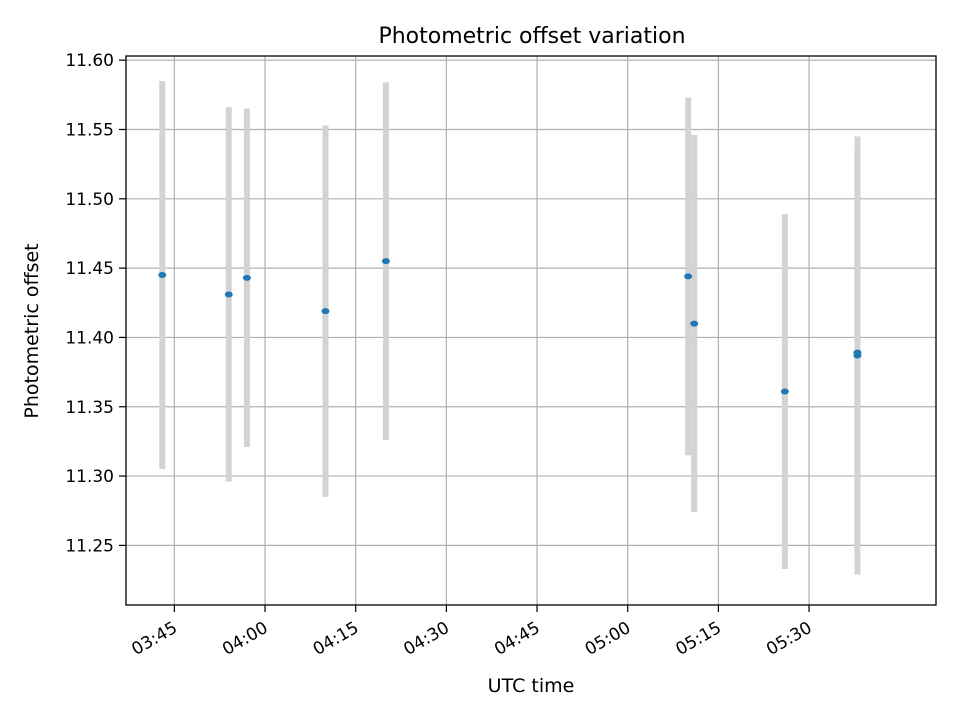 This screenshot has width=960, height=720. I want to click on x-axis-label: UTC time, so click(531, 686).